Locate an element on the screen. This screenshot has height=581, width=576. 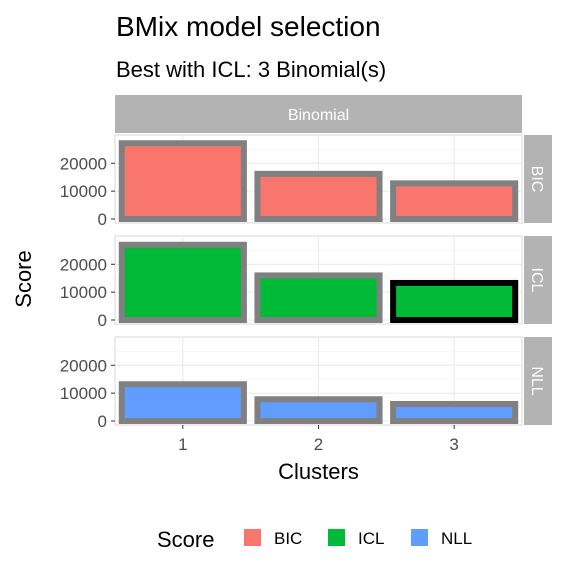
x-axis-title: Clusters is located at coordinates (318, 471).